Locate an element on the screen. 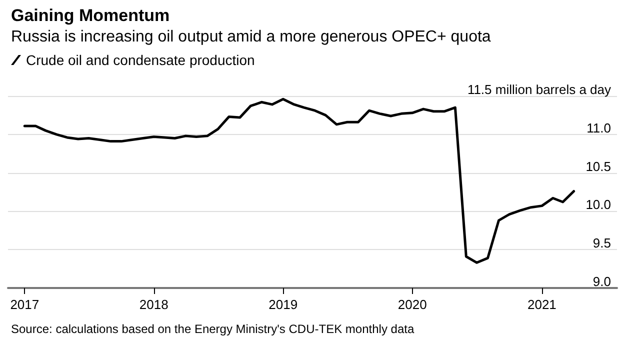 The width and height of the screenshot is (630, 343). legend-label: Crude oil and condensate production is located at coordinates (140, 60).